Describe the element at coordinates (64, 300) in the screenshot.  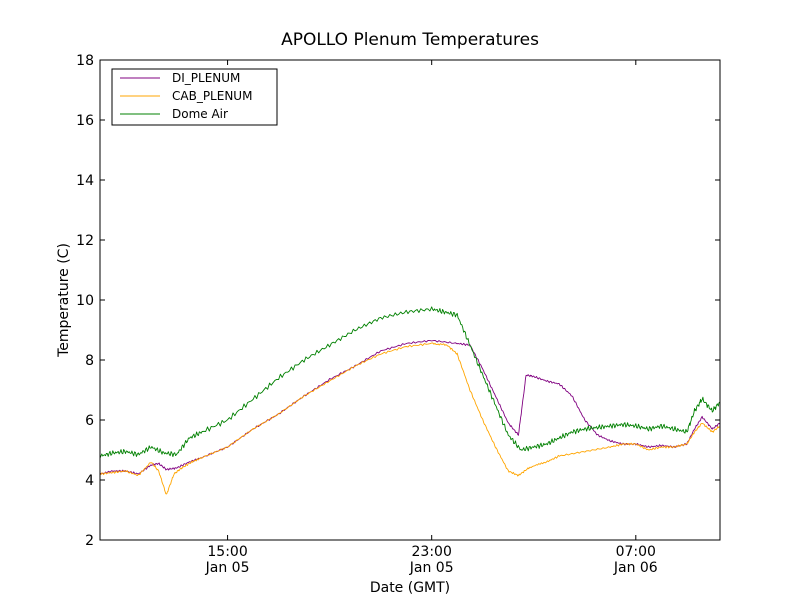
I see `y-axis-label: Temperature (C)` at that location.